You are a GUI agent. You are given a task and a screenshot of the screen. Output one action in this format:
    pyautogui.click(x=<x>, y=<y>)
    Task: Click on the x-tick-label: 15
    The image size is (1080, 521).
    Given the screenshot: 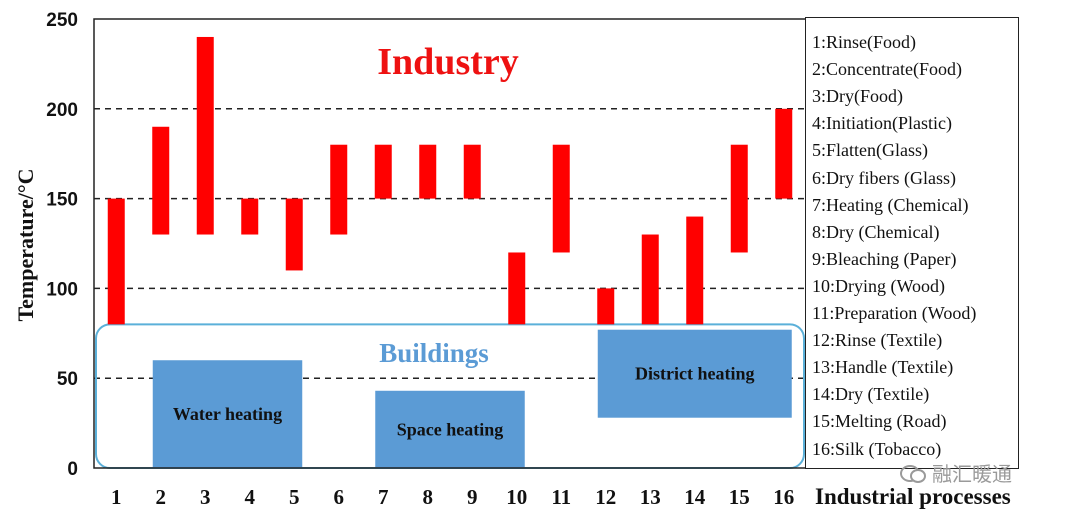 What is the action you would take?
    pyautogui.click(x=739, y=497)
    